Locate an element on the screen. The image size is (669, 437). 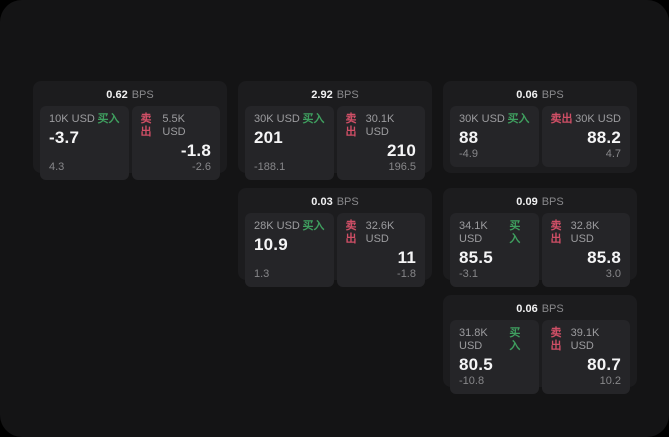
quote-card: 0.06 BPS 30K USD 买入 88 -4.9 卖出 30K USD is located at coordinates (540, 127).